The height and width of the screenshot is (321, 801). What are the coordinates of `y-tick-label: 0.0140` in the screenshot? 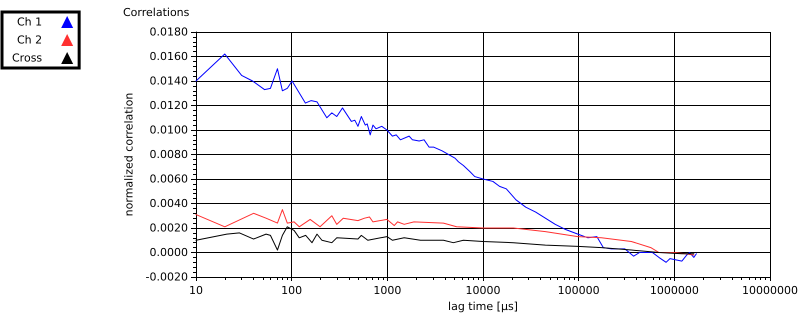 It's located at (169, 81).